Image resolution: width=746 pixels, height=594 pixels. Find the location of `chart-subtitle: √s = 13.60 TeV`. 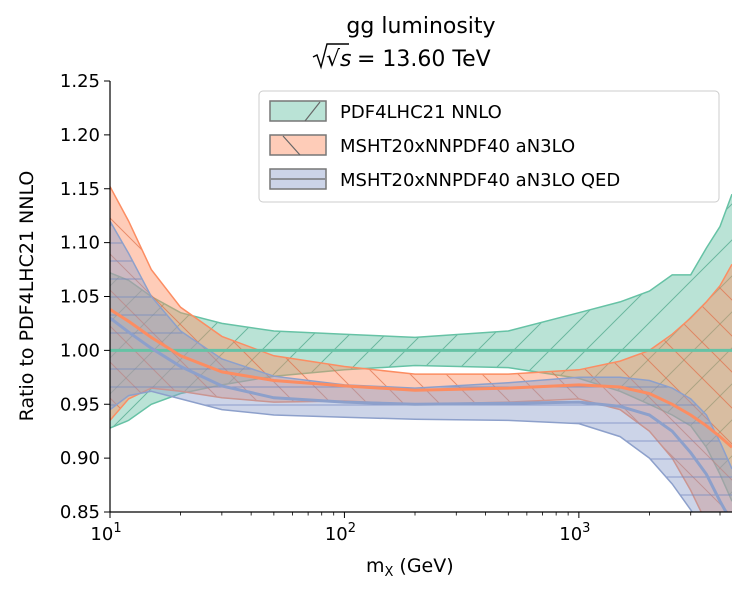

chart-subtitle: √s = 13.60 TeV is located at coordinates (401, 57).